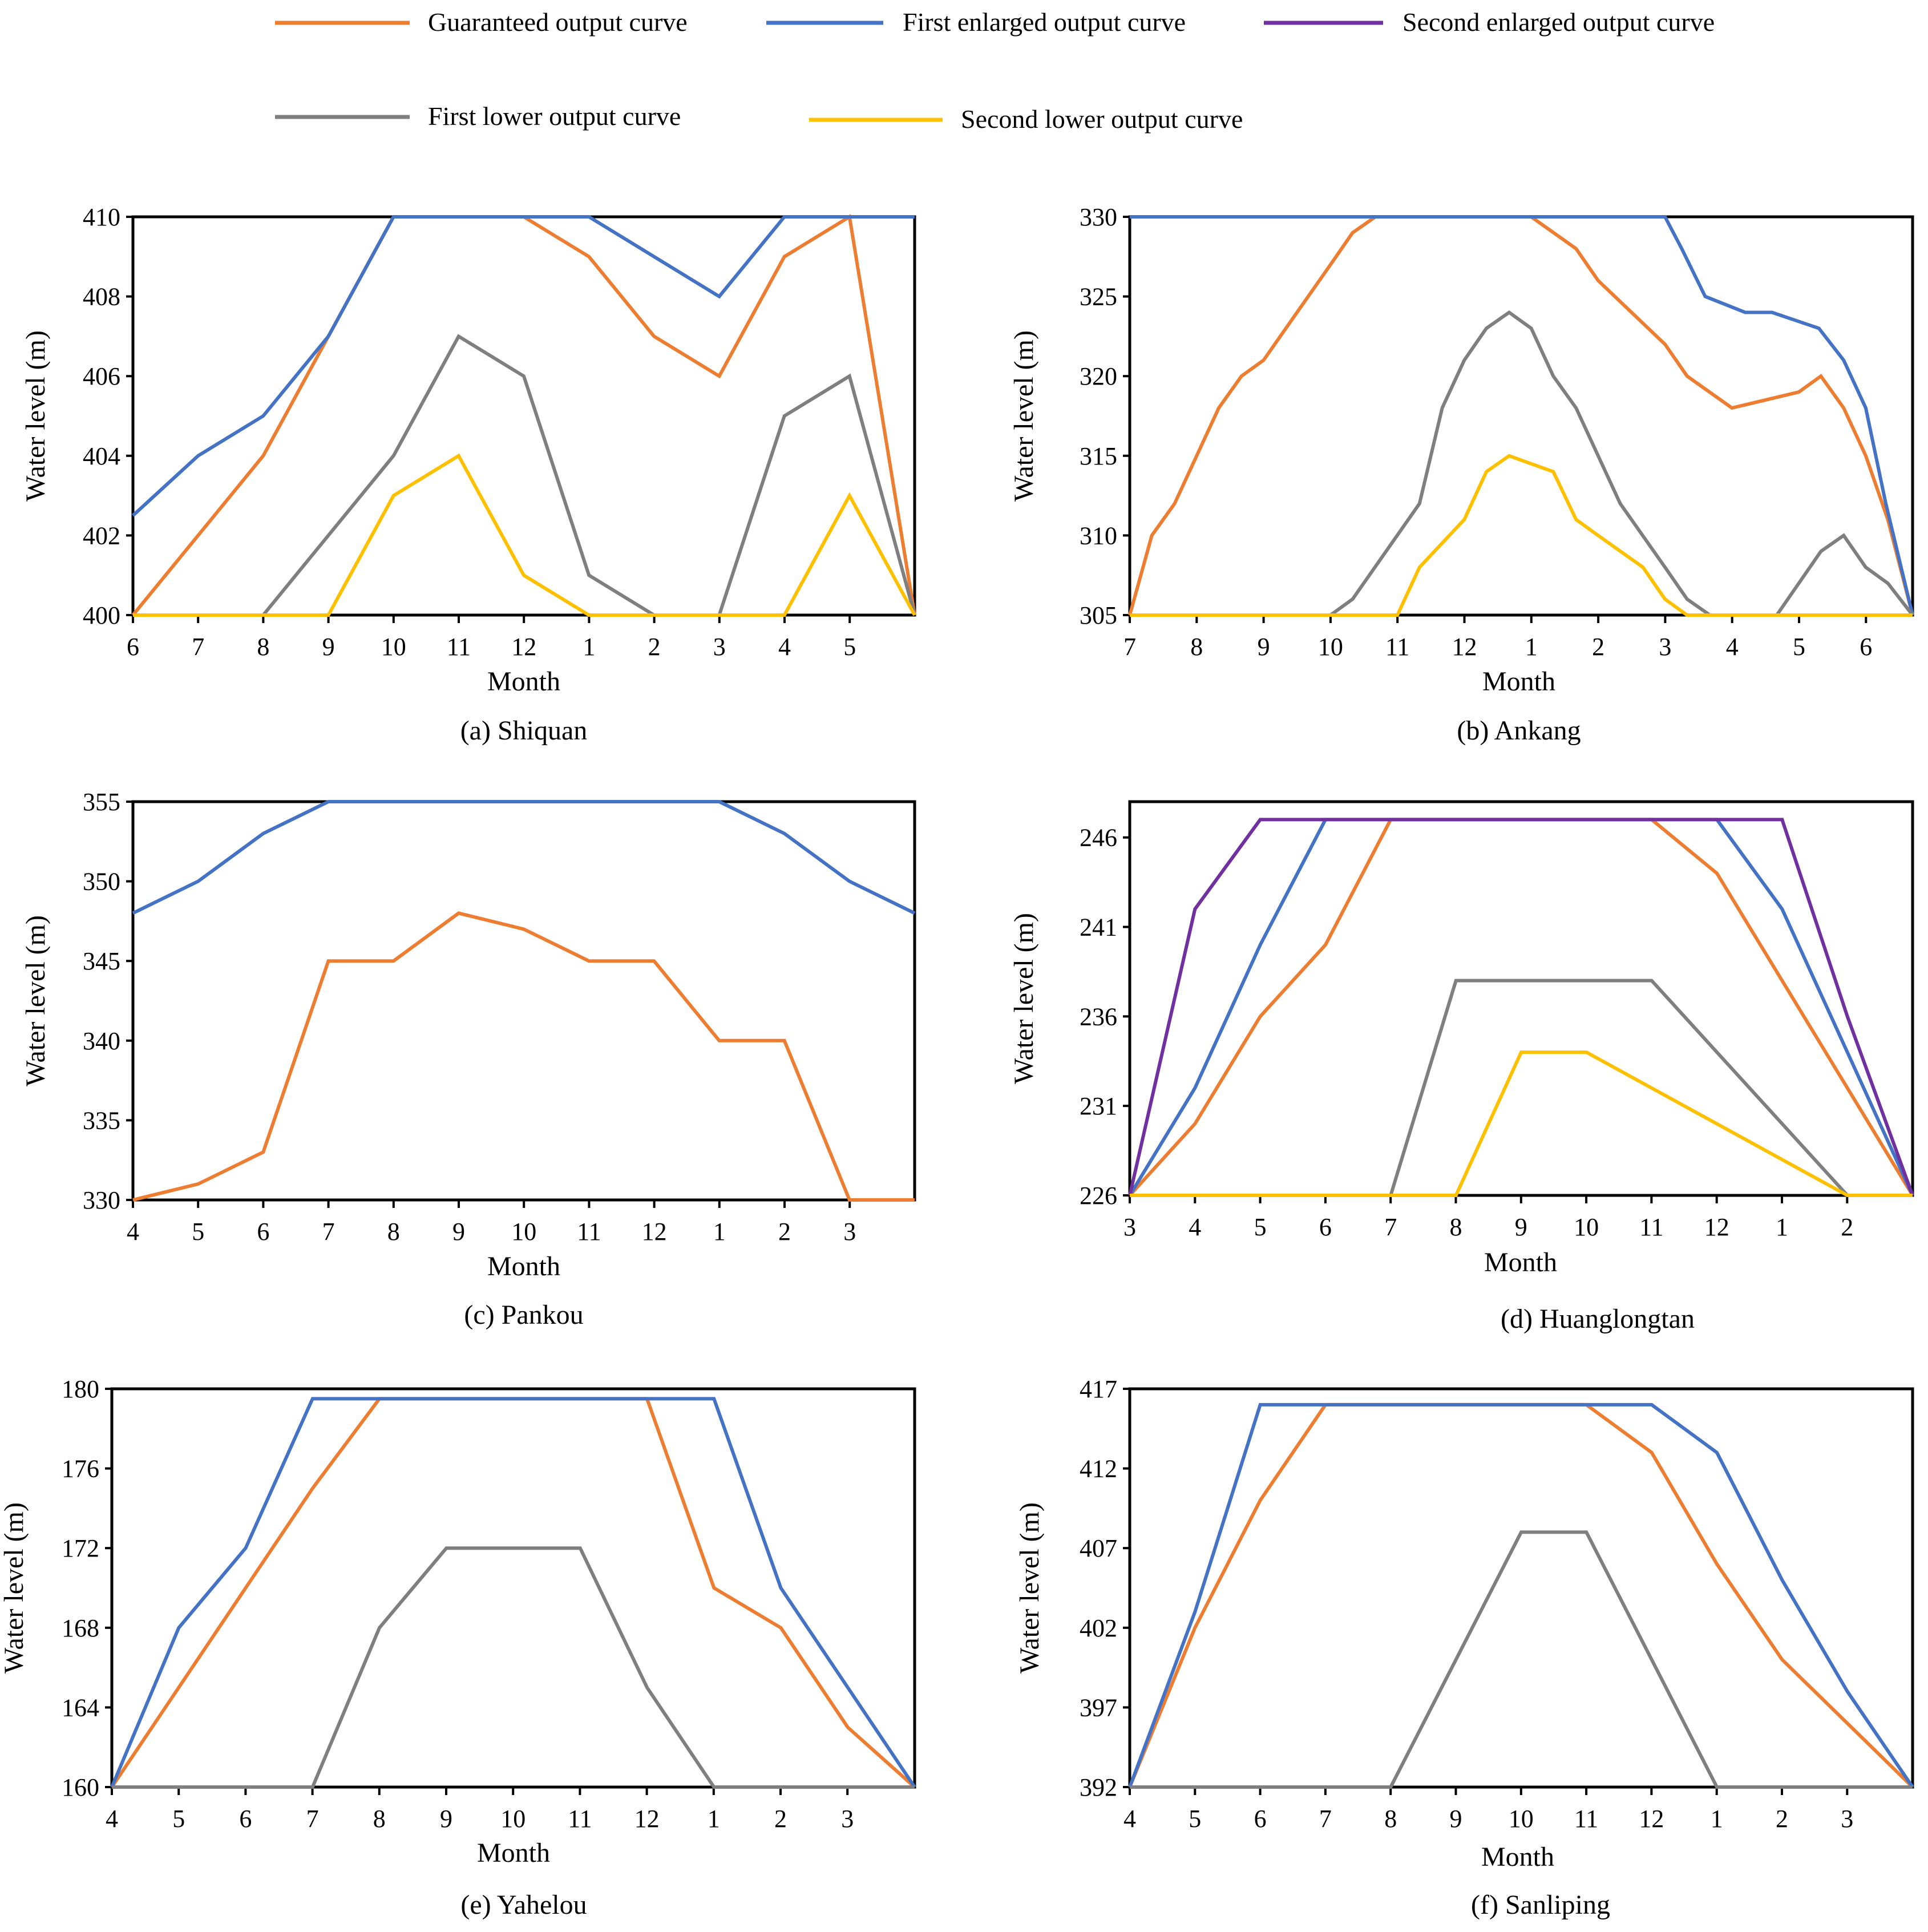  What do you see at coordinates (101, 376) in the screenshot?
I see `y-tick-label: 406` at bounding box center [101, 376].